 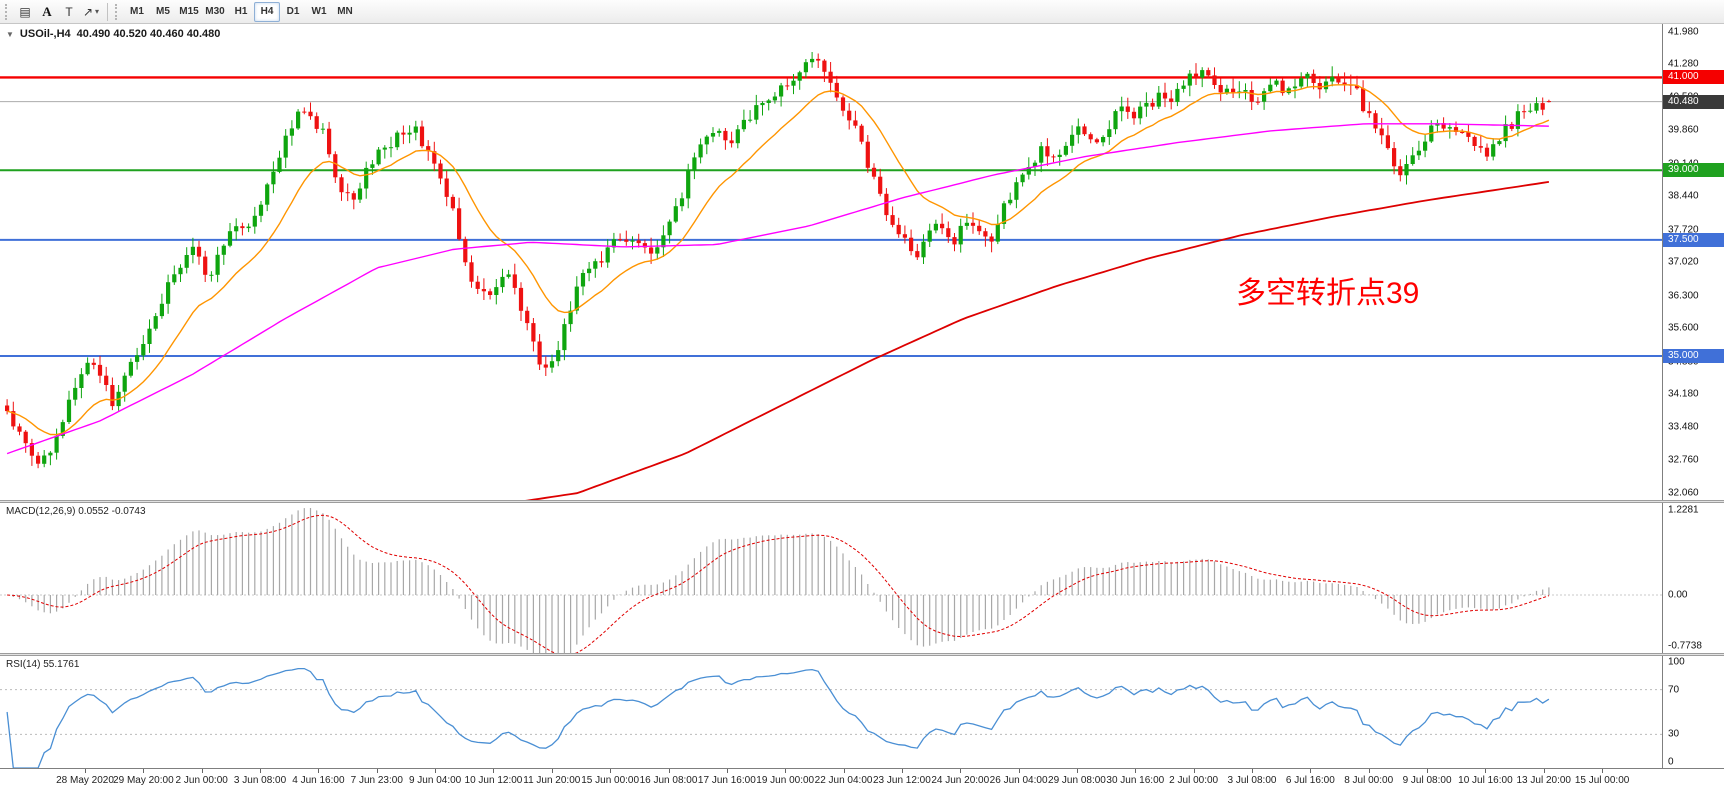 What do you see at coordinates (345, 12) in the screenshot?
I see `tf-button-mn: MN` at bounding box center [345, 12].